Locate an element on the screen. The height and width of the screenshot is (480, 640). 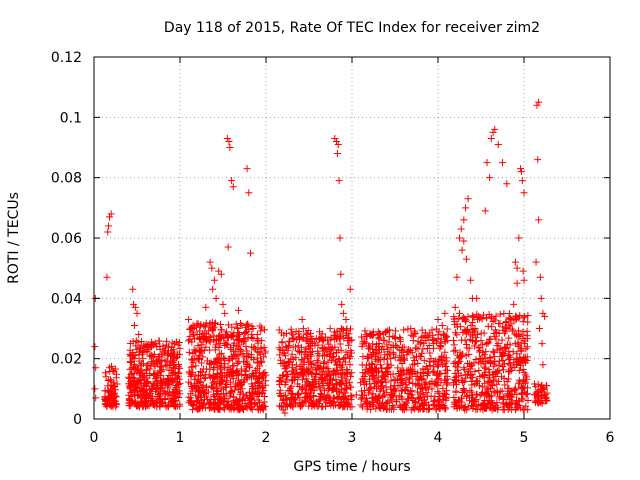
x-axis-label: GPS time / hours is located at coordinates (351, 467).